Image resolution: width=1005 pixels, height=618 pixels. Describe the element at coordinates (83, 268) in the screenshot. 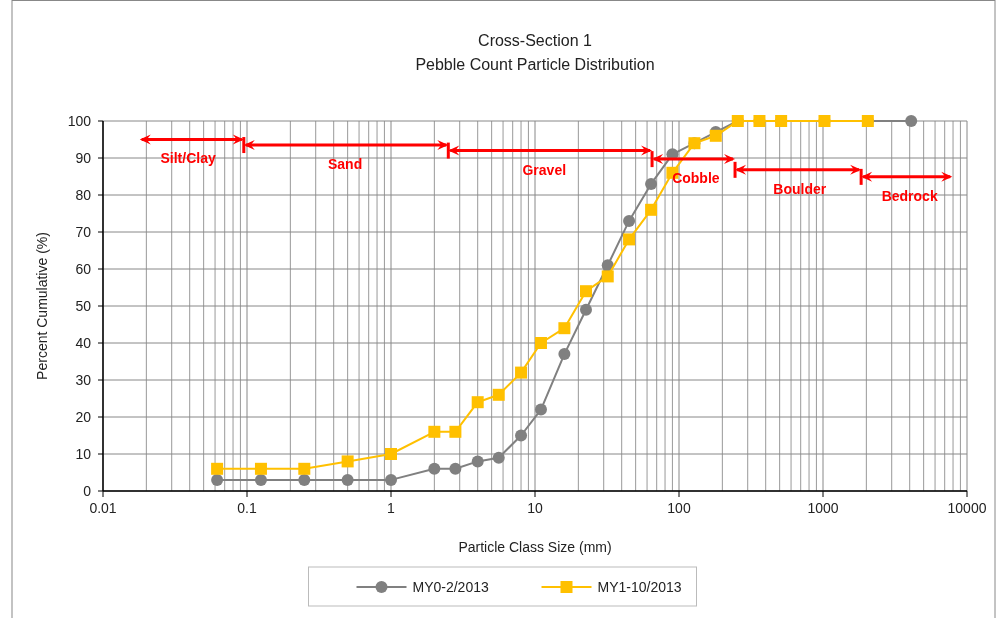

I see `y-tick-label: 60` at that location.